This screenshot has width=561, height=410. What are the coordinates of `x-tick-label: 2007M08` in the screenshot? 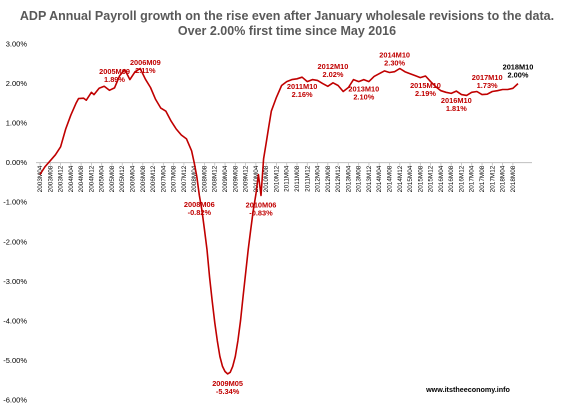 It's located at (174, 178).